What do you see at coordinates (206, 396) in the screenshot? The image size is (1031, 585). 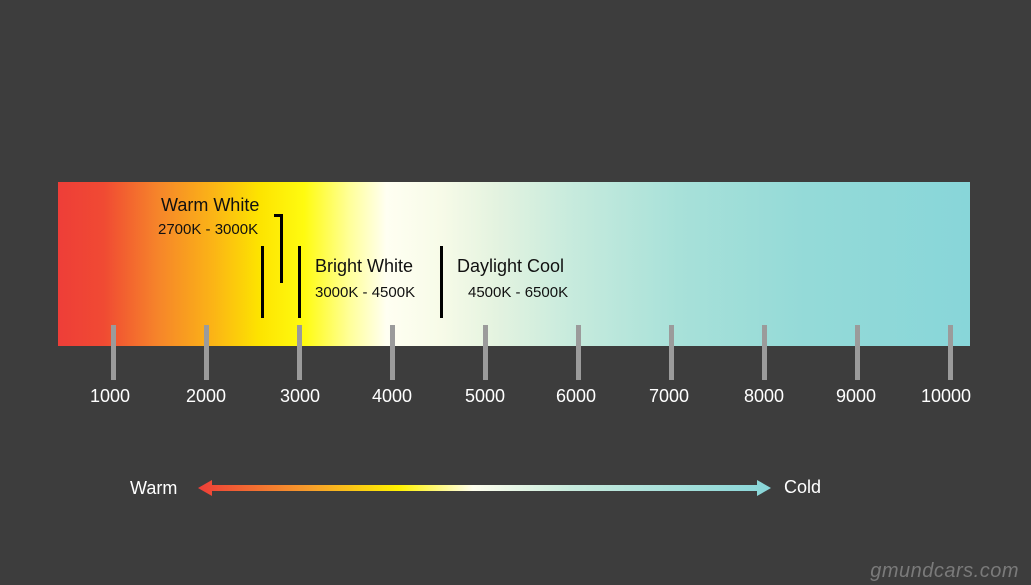 I see `tick-label: 2000` at bounding box center [206, 396].